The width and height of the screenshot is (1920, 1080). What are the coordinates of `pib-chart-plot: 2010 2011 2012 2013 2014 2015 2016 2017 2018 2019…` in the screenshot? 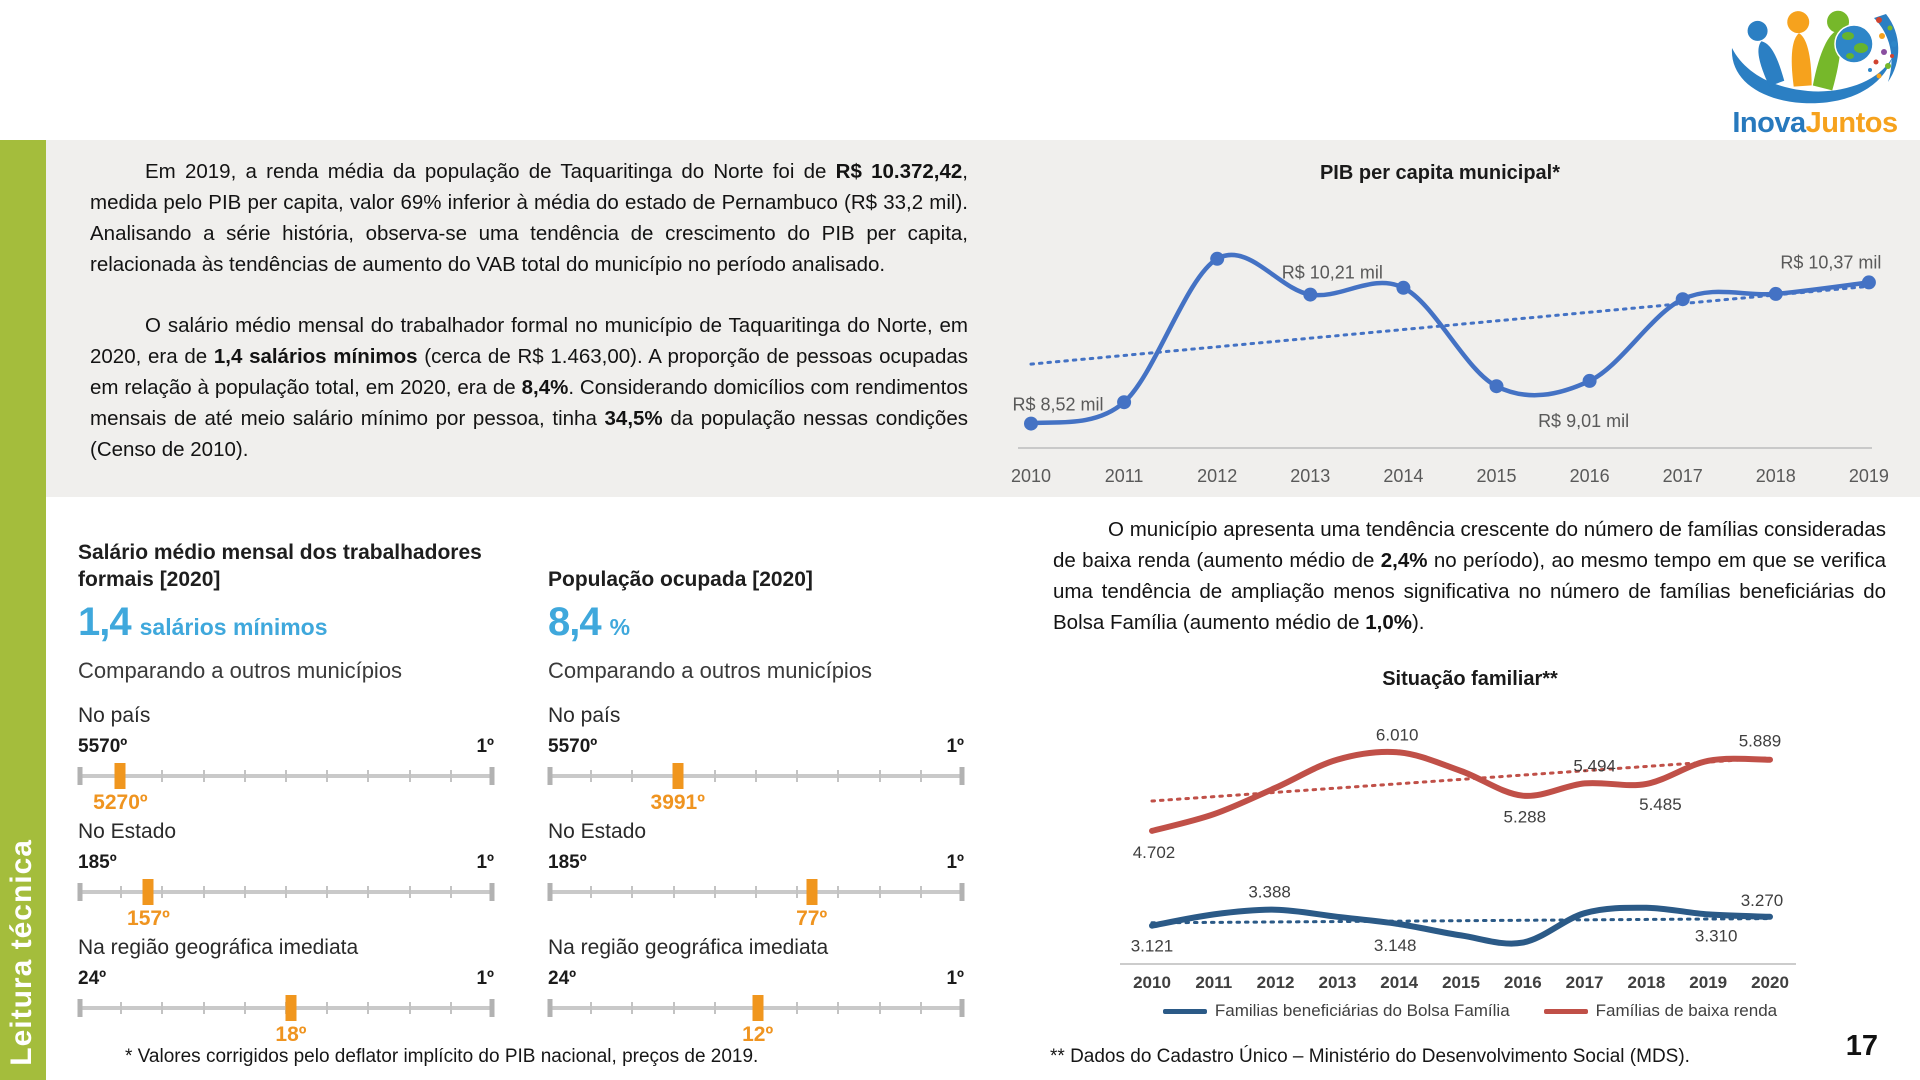 It's located at (1450, 368).